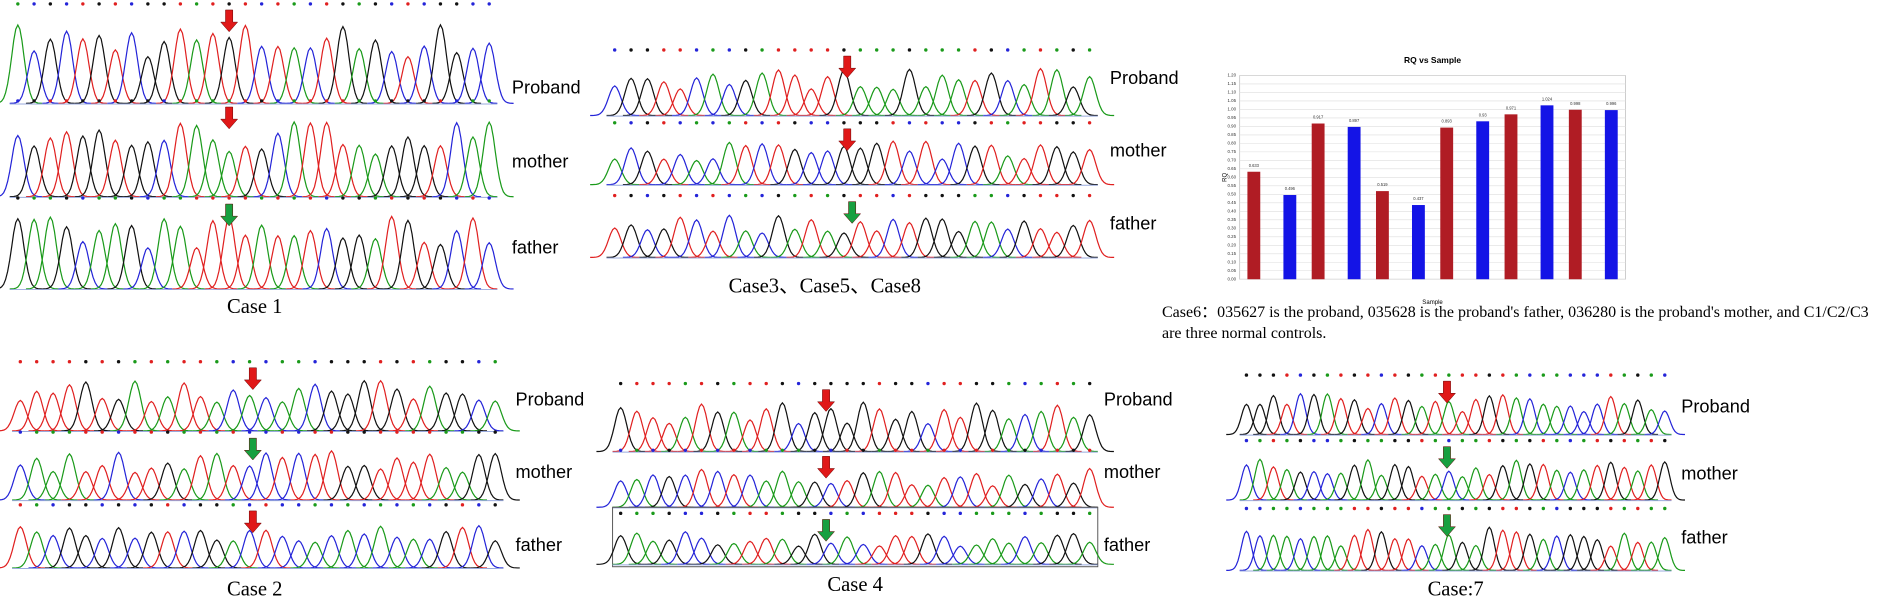  What do you see at coordinates (1232, 92) in the screenshot?
I see `y-tick-label: 1.10` at bounding box center [1232, 92].